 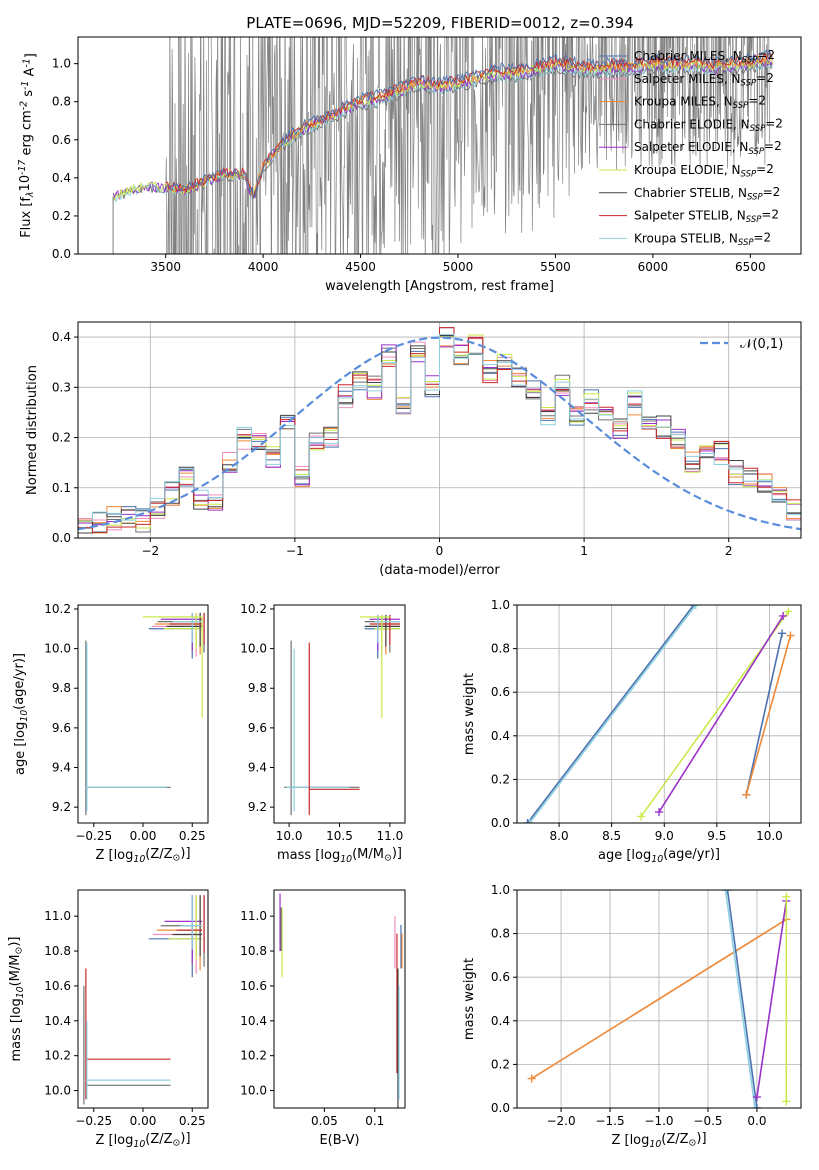 I want to click on x-tick-label: 5000, so click(x=458, y=267).